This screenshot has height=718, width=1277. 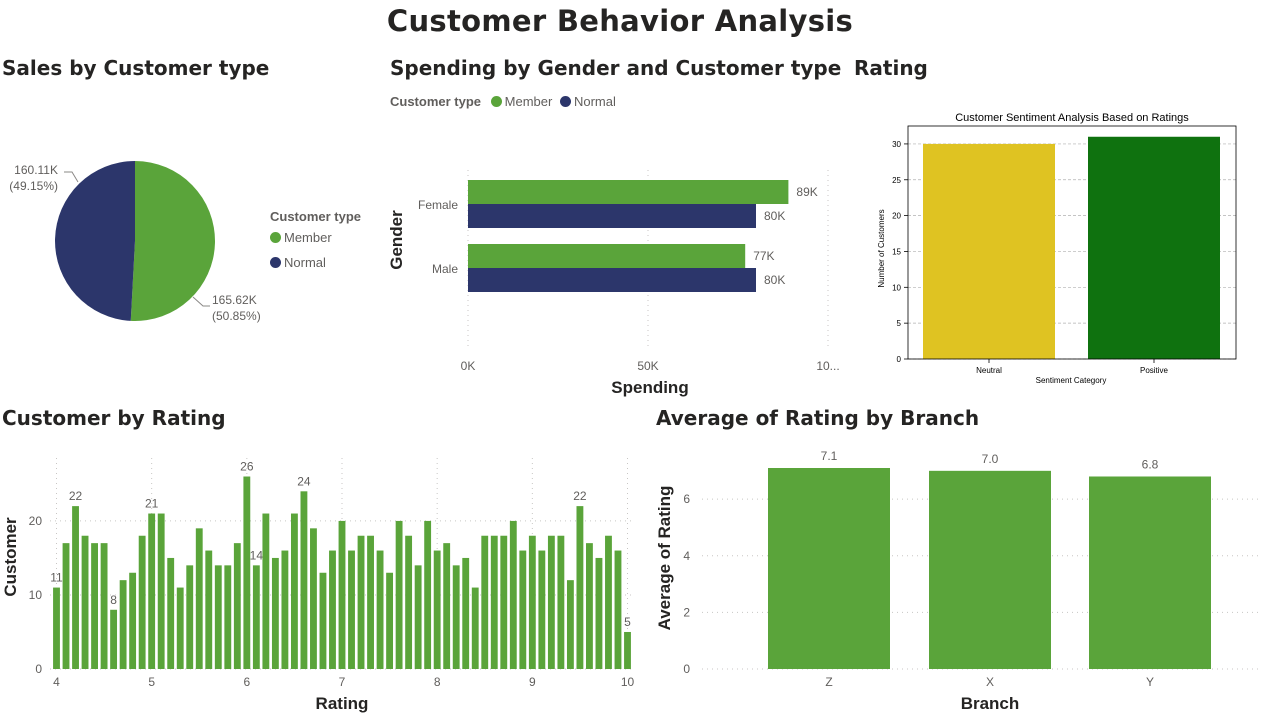 What do you see at coordinates (95, 241) in the screenshot?
I see `pie-slice-normal` at bounding box center [95, 241].